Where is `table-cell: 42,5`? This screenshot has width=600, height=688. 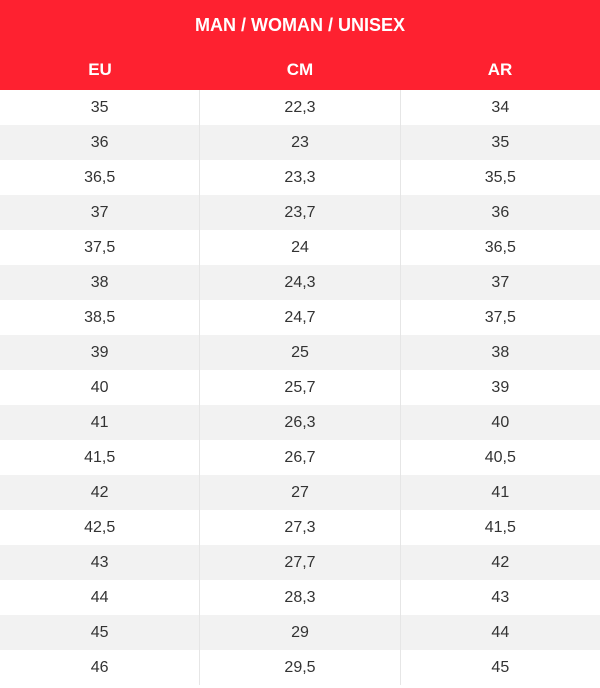
table-cell: 42,5 is located at coordinates (100, 527).